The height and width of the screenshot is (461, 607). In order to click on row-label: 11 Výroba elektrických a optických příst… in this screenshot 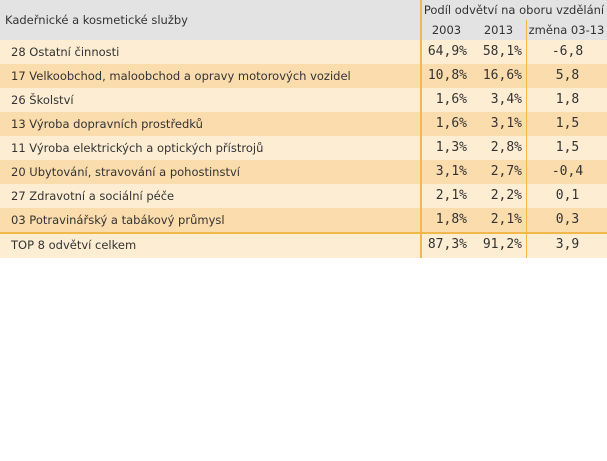, I will do `click(137, 148)`.